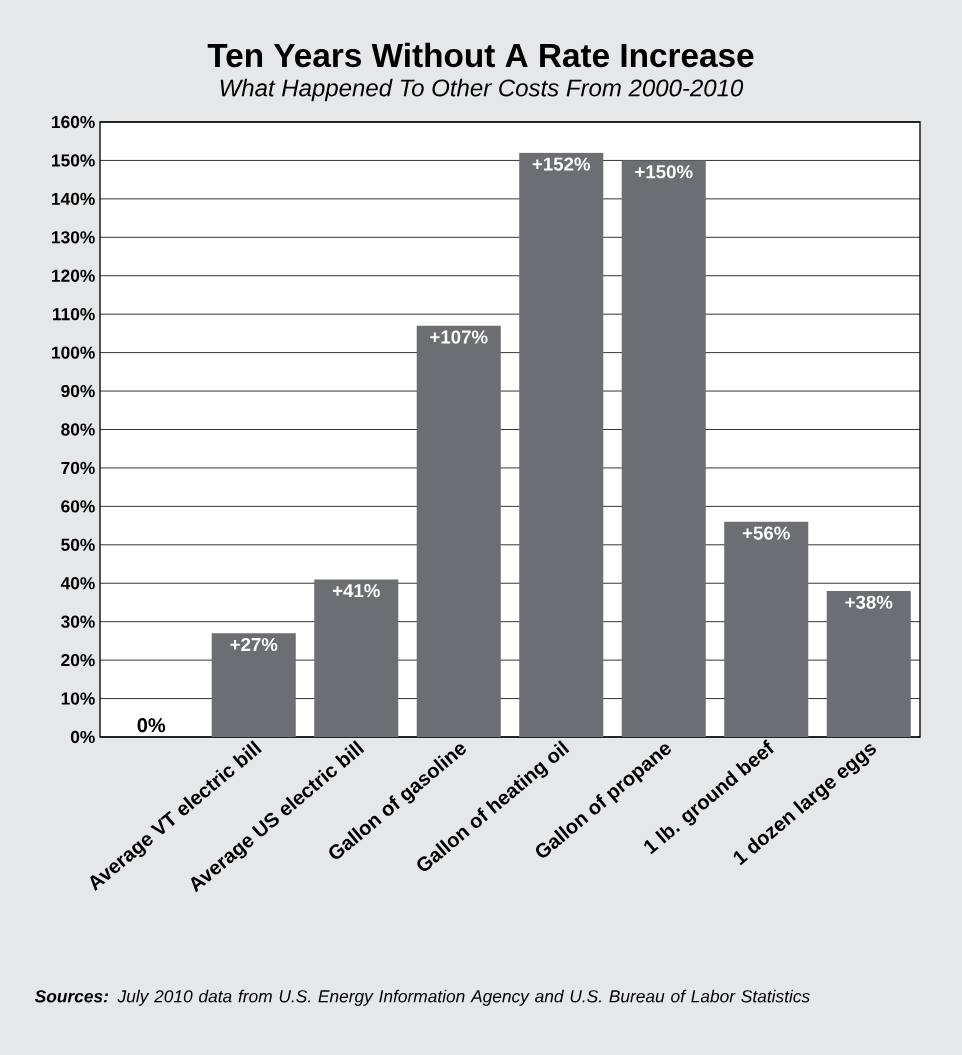 This screenshot has height=1055, width=962. What do you see at coordinates (77, 621) in the screenshot?
I see `y-tick-label: 30%` at bounding box center [77, 621].